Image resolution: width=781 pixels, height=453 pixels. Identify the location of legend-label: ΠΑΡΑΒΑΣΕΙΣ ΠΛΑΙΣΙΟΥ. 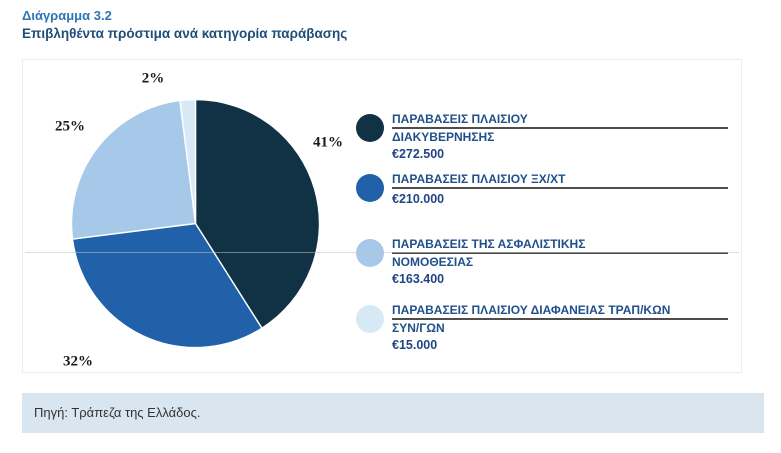
(560, 120).